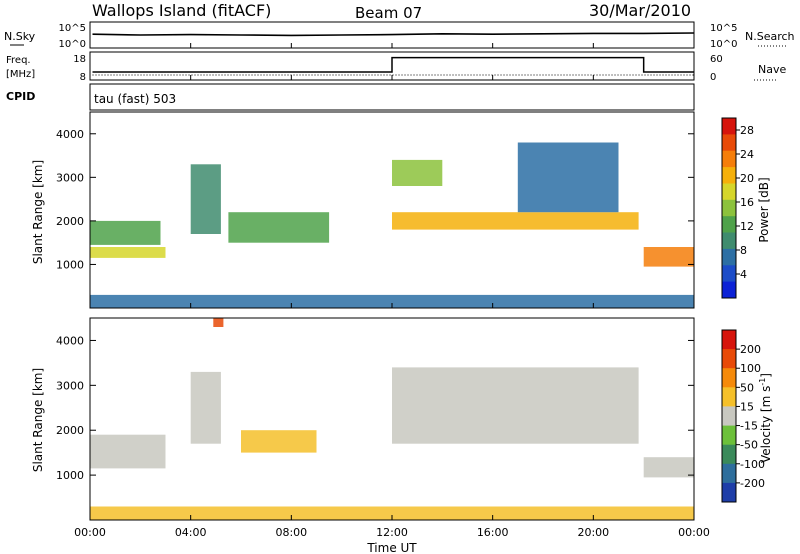  I want to click on beam-title: Beam 07, so click(388, 13).